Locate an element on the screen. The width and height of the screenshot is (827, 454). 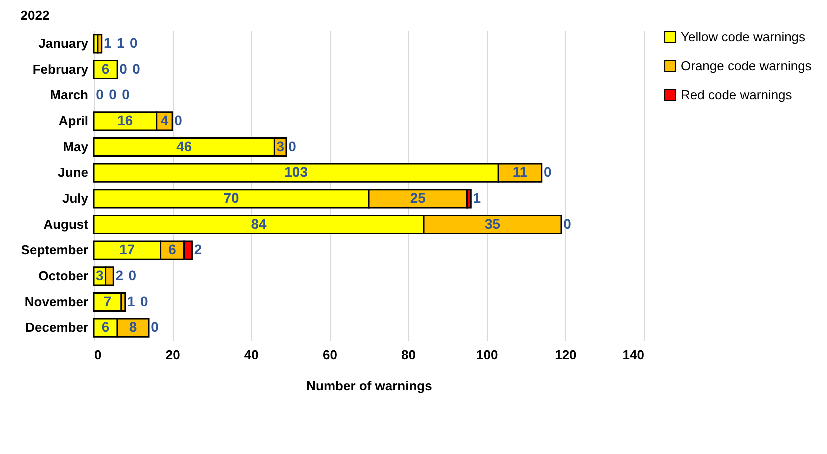
x-tick-label: 20 is located at coordinates (173, 355).